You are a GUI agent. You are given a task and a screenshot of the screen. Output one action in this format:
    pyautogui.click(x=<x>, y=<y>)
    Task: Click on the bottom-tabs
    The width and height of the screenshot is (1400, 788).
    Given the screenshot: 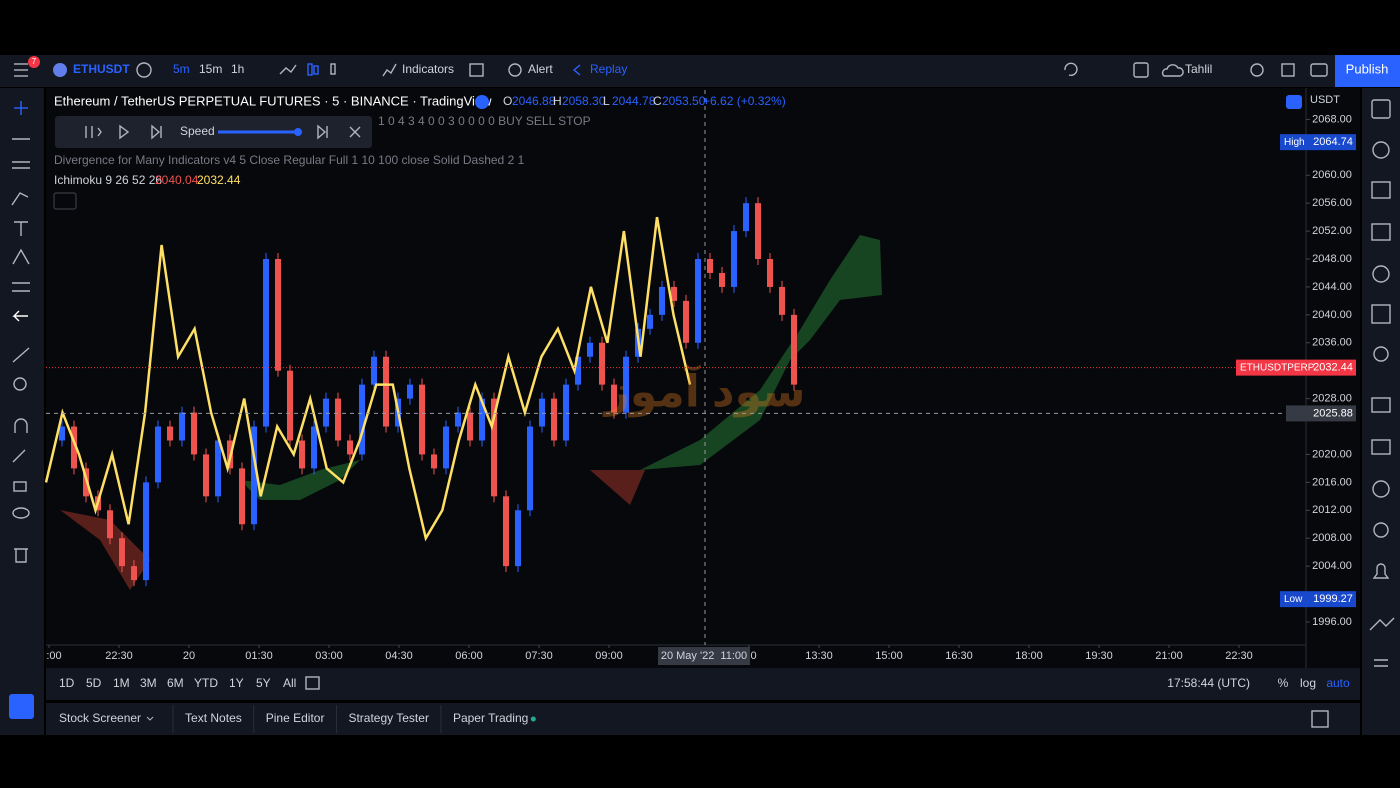 What is the action you would take?
    pyautogui.click(x=703, y=719)
    